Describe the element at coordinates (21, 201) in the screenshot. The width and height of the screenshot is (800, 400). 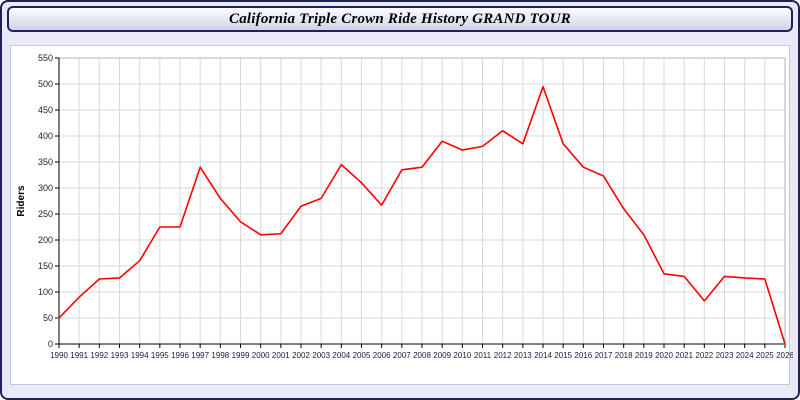
I see `svg-text: Riders` at that location.